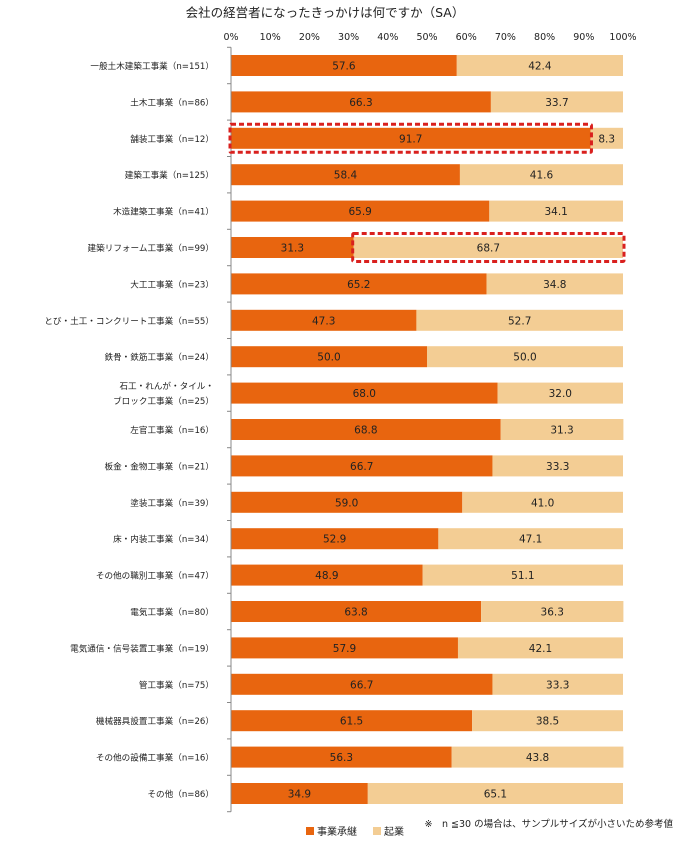 The height and width of the screenshot is (846, 687). What do you see at coordinates (549, 824) in the screenshot?
I see `footnote: ※ n ≦30 の場合は、サンプルサイズが小さいため参考値` at bounding box center [549, 824].